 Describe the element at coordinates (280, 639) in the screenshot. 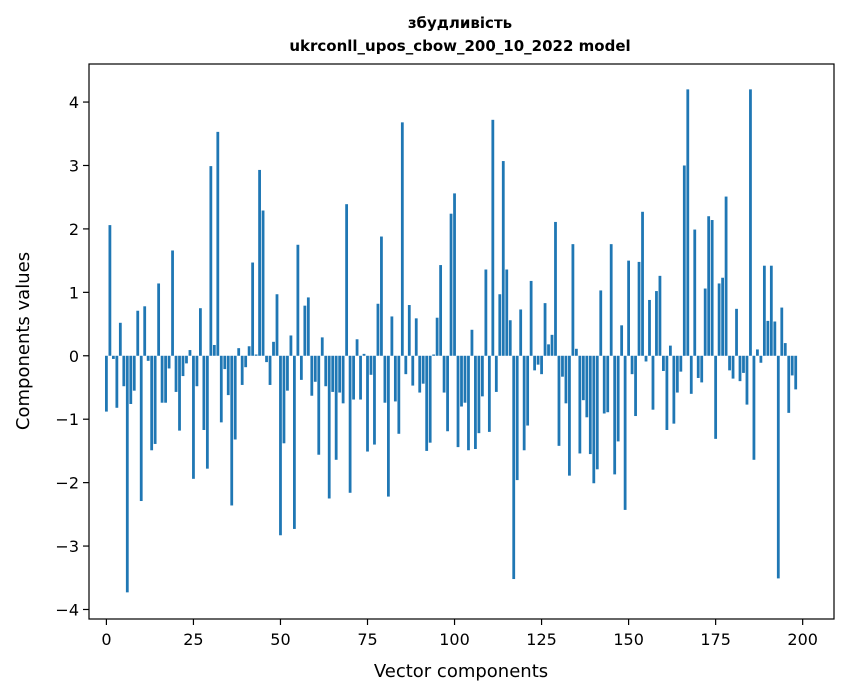

I see `x-tick-label: 50` at that location.